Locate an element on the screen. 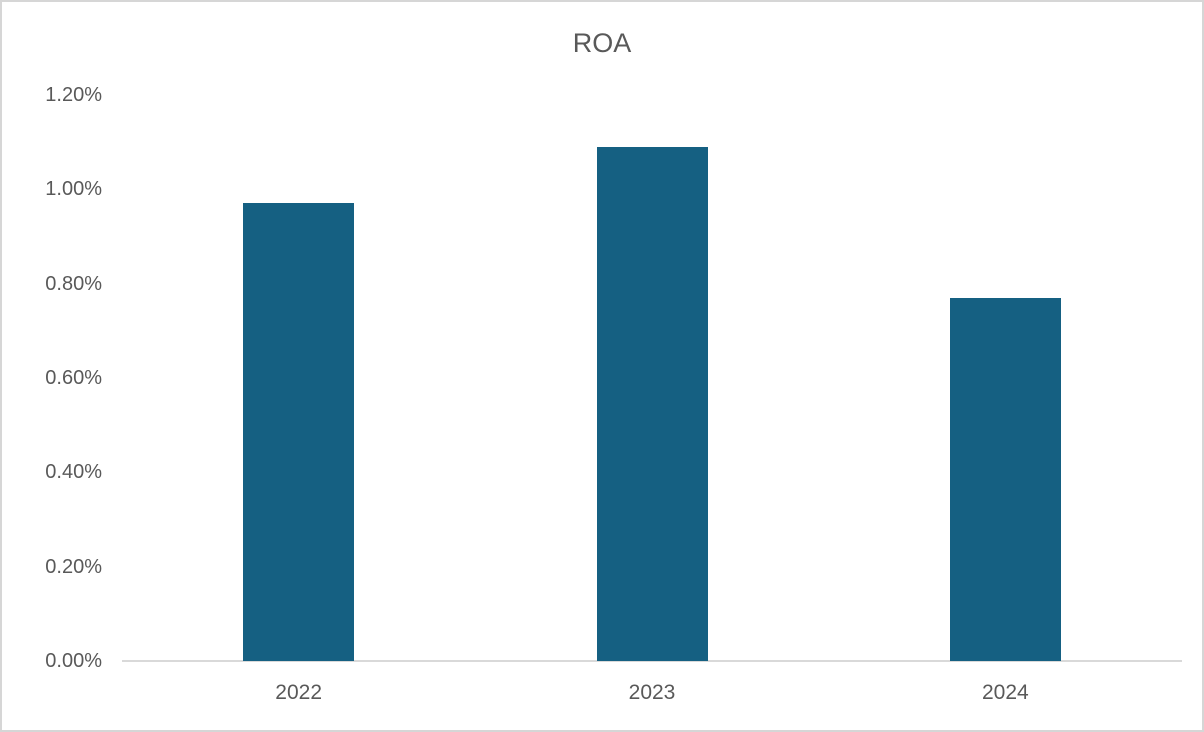 Image resolution: width=1204 pixels, height=732 pixels. x-axis-tick-label: 2022 is located at coordinates (299, 692).